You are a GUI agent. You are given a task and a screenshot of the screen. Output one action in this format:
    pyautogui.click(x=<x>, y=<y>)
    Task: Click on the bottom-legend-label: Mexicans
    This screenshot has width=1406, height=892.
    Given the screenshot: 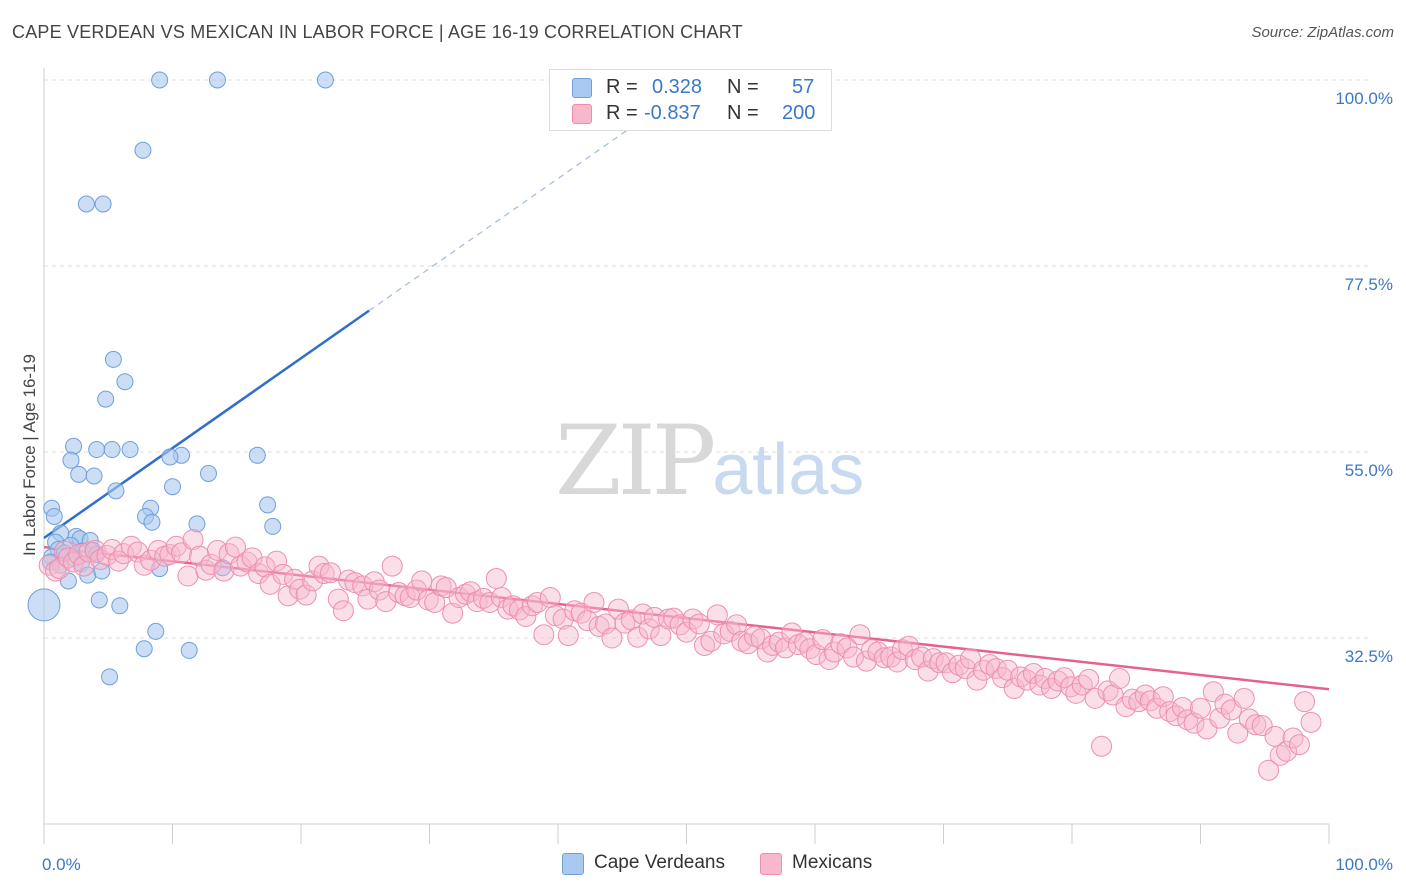 What is the action you would take?
    pyautogui.click(x=832, y=862)
    